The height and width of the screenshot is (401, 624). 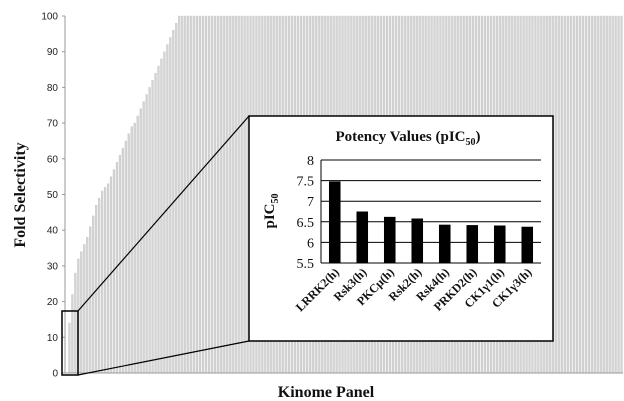 I want to click on zoom-line-bottom, so click(x=163, y=358).